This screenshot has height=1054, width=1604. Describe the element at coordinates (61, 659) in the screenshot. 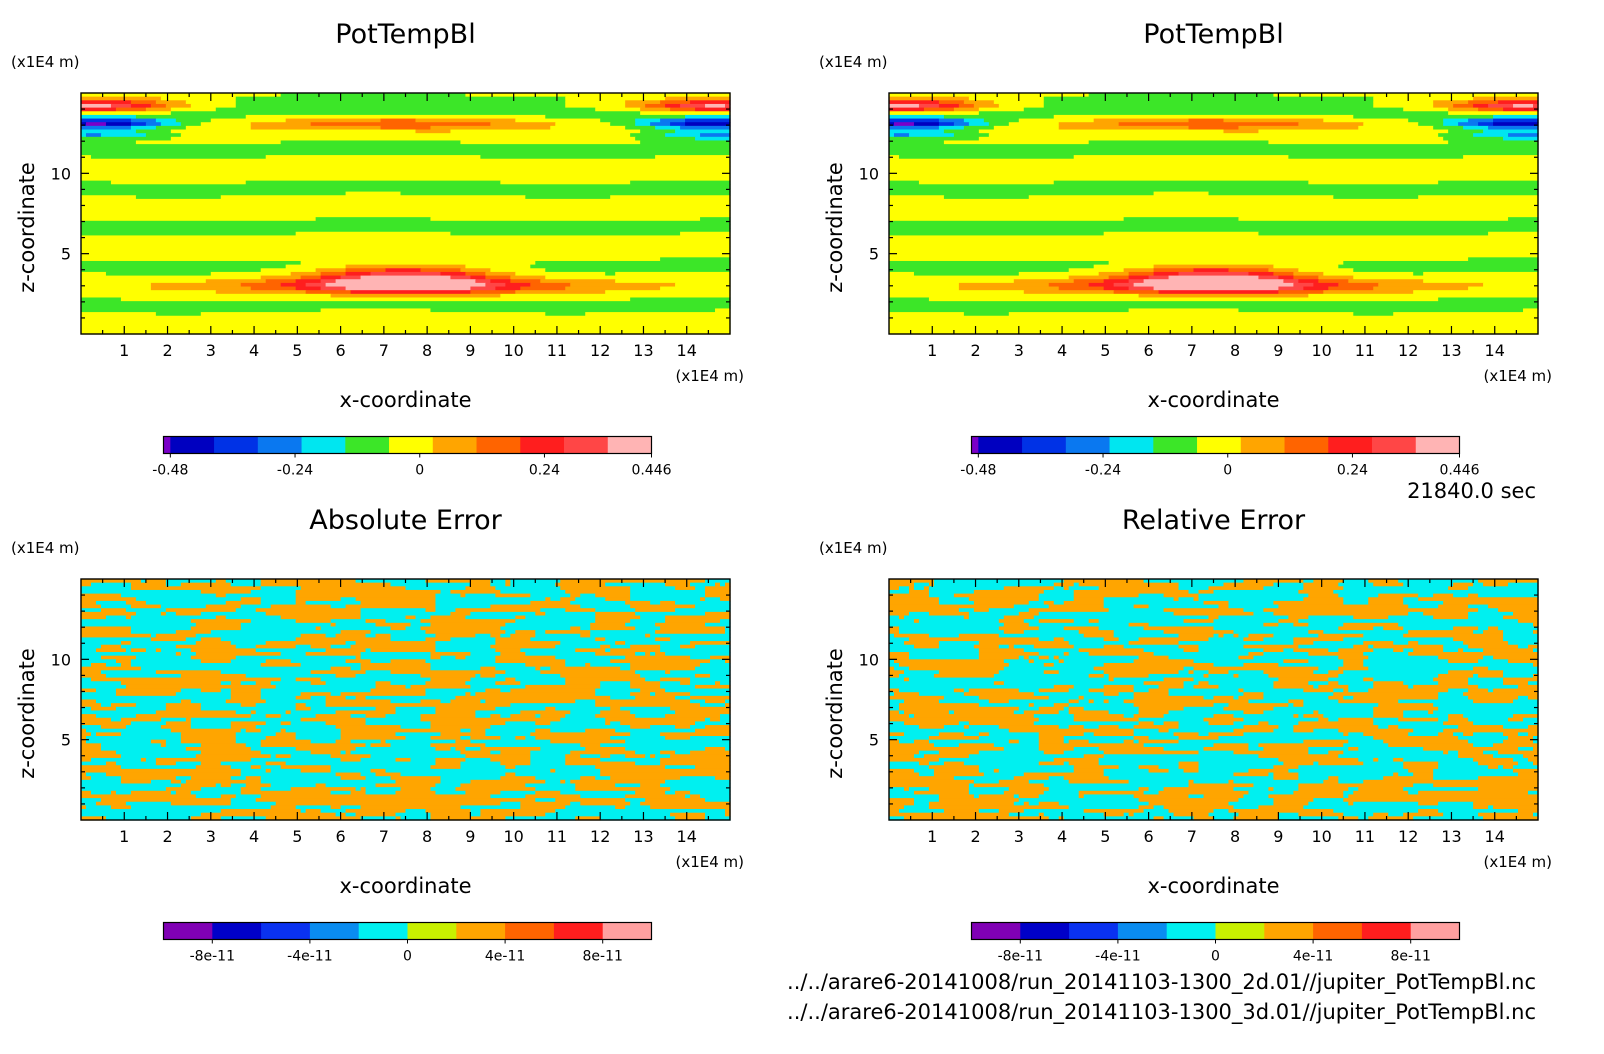

I see `y-tick-label: 10` at that location.